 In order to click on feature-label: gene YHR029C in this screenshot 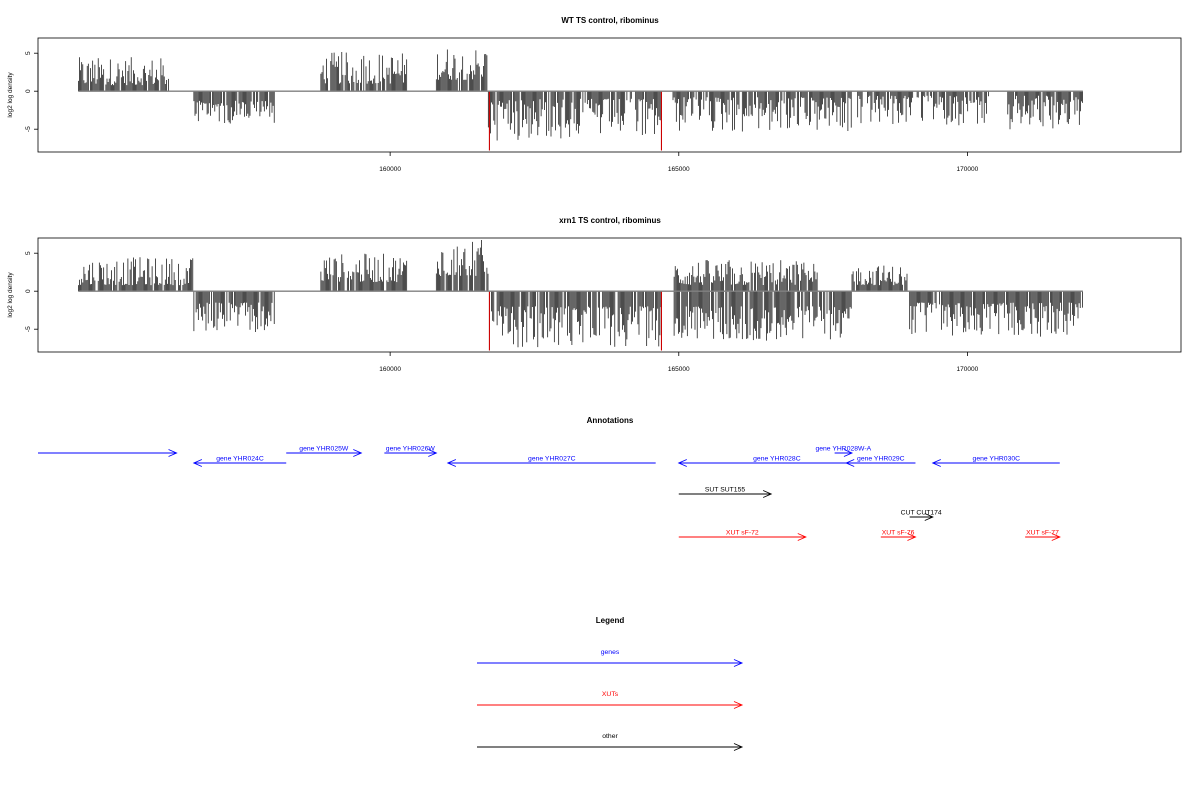, I will do `click(881, 459)`.